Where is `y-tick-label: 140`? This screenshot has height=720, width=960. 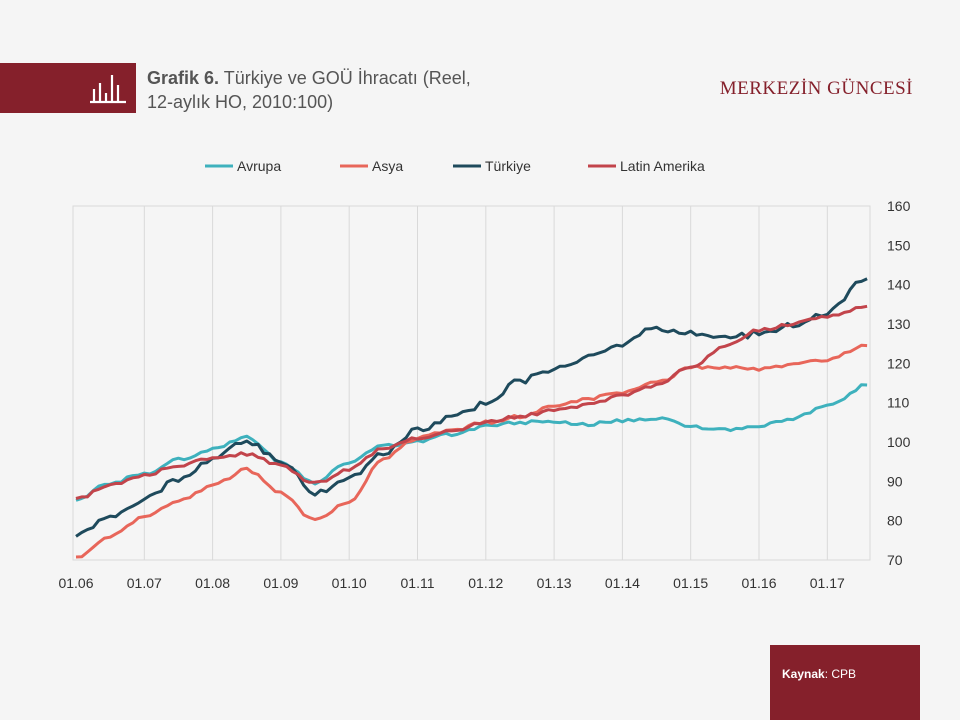
y-tick-label: 140 is located at coordinates (899, 285).